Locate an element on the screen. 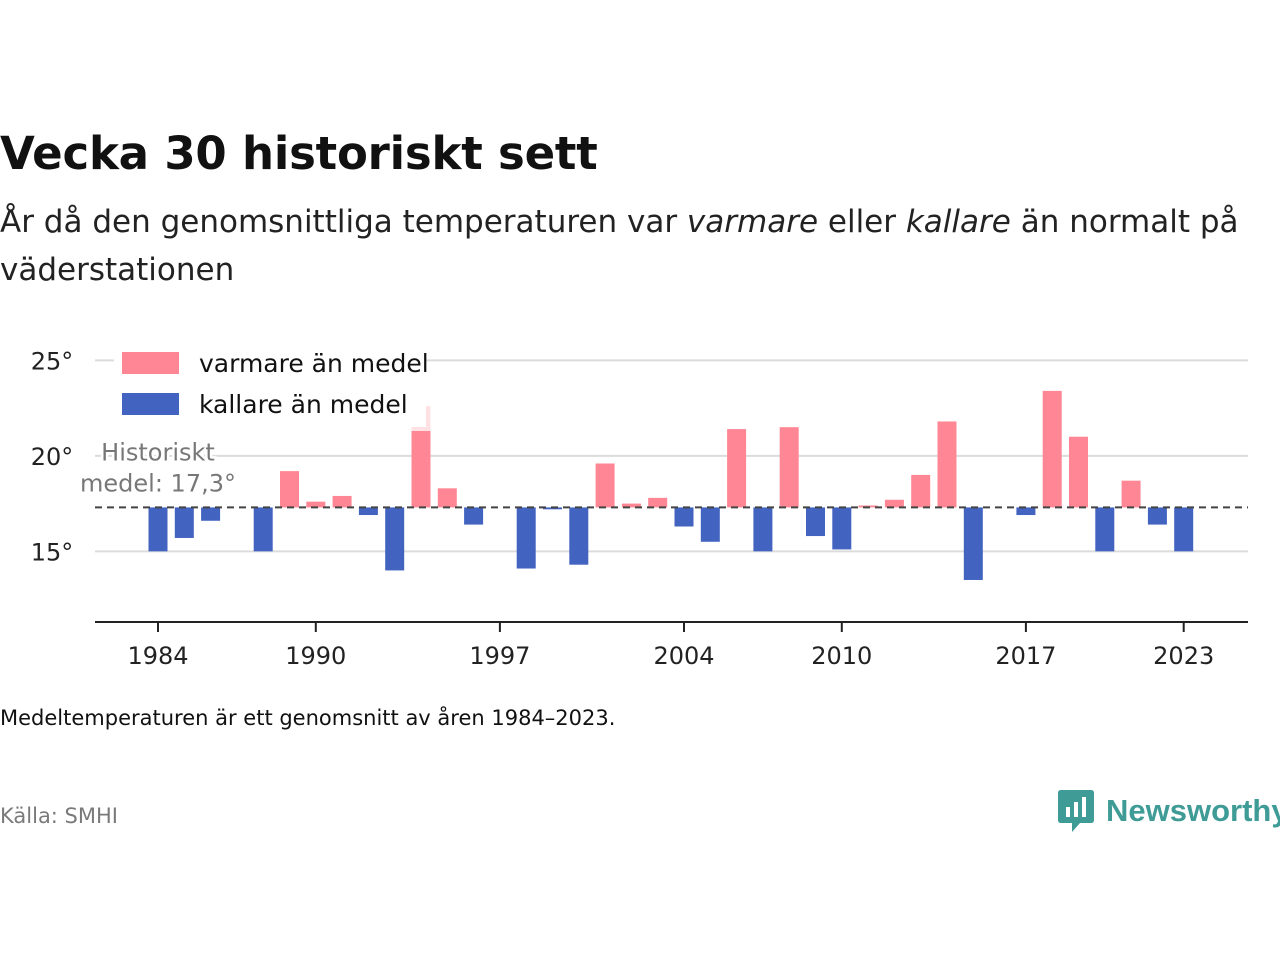 The width and height of the screenshot is (1280, 960). legend-label: kallare än medel is located at coordinates (303, 404).